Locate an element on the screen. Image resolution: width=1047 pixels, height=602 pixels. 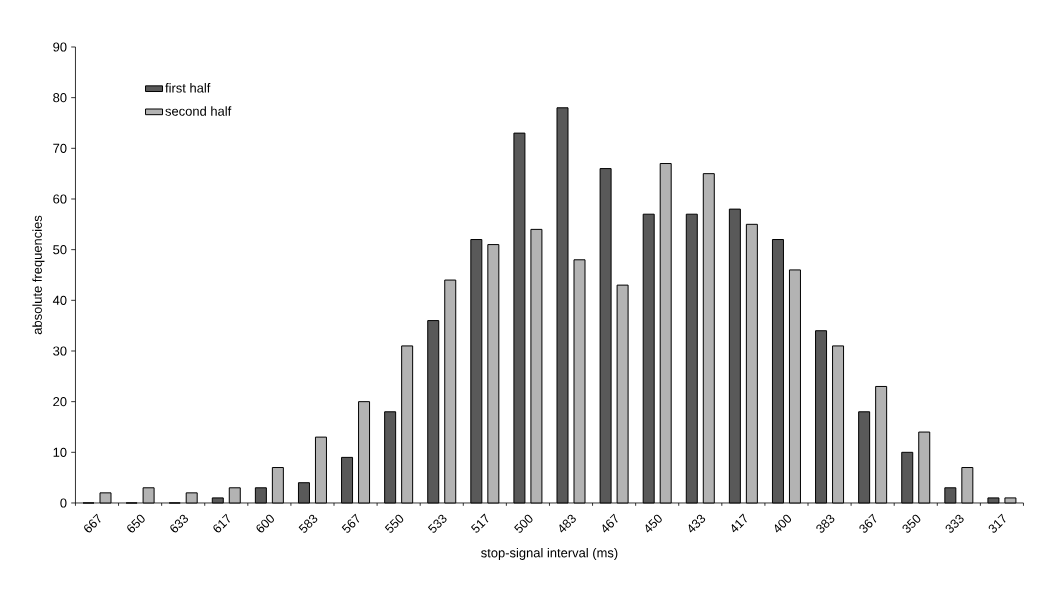
y-tick-label: 90 is located at coordinates (60, 47).